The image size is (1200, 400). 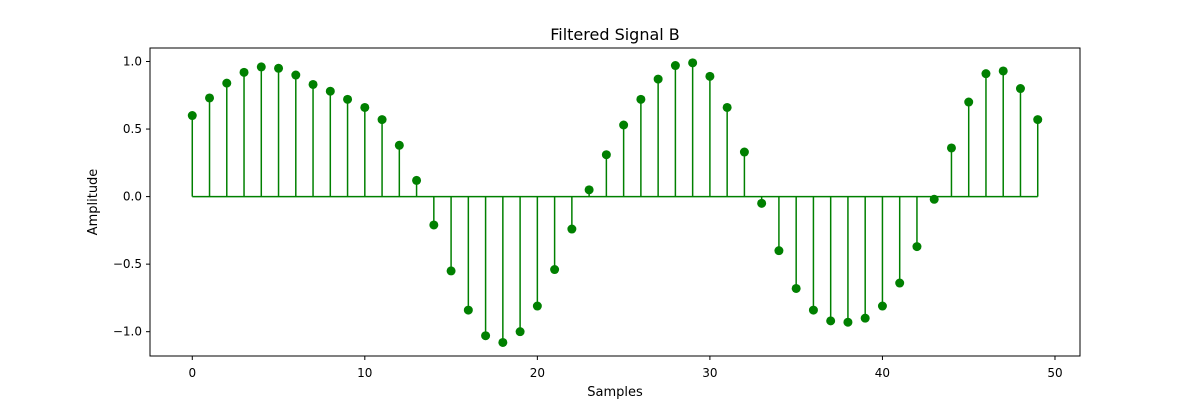 I want to click on y-axis-label: Amplitude, so click(x=93, y=202).